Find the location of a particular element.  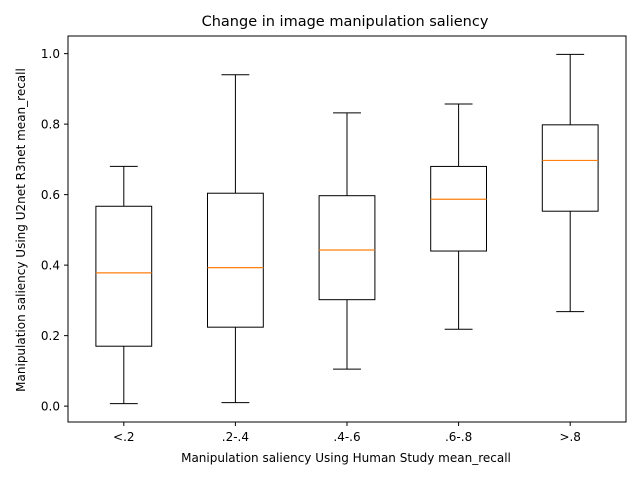

y-tick-label: 1.0 is located at coordinates (50, 54).